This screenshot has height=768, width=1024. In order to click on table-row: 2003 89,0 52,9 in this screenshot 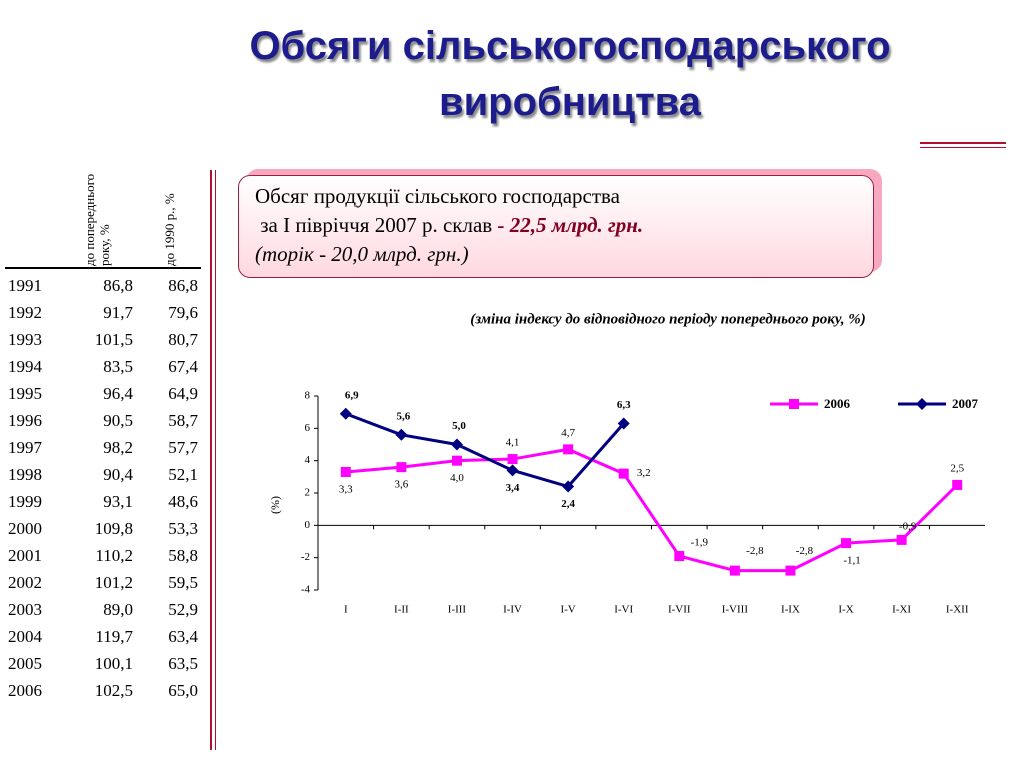, I will do `click(103, 613)`.